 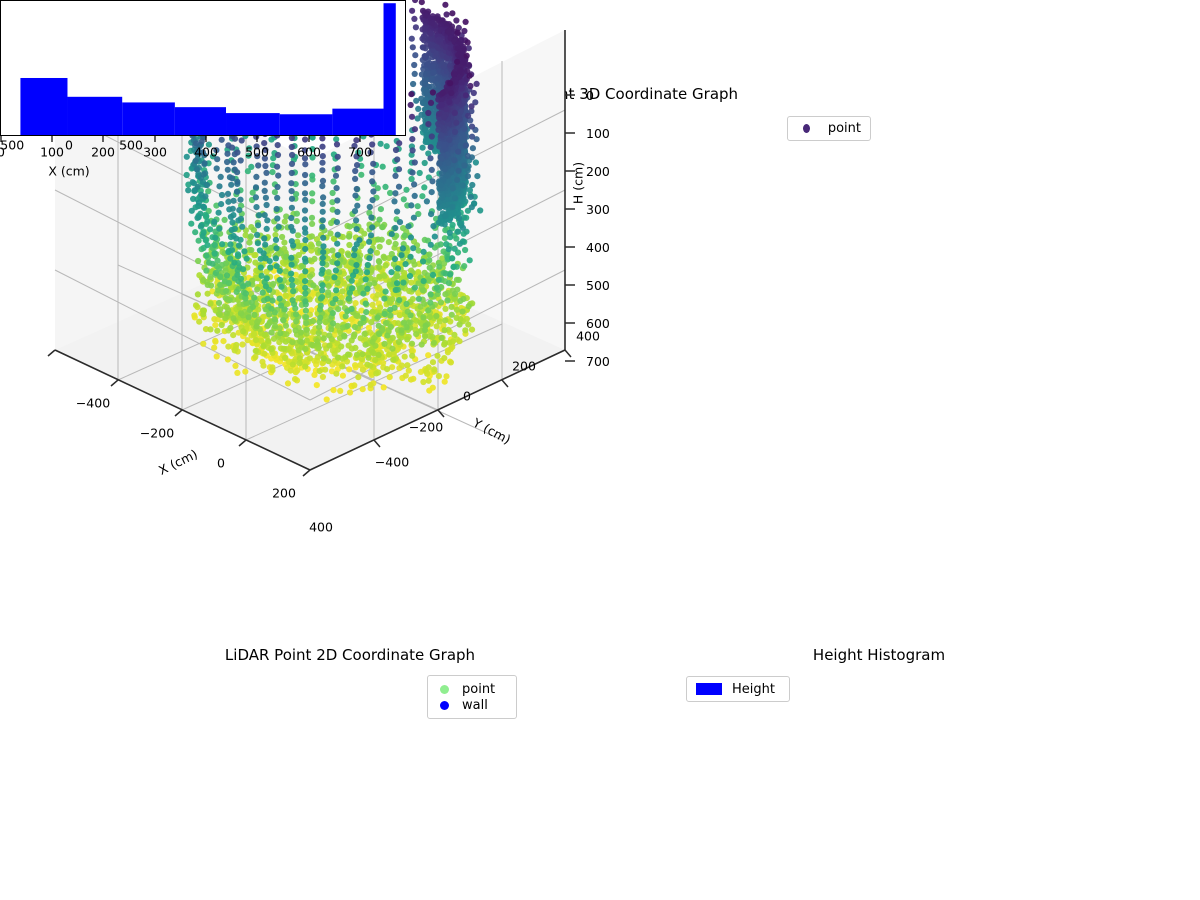 What do you see at coordinates (475, 705) in the screenshot?
I see `legend-label-wall: wall` at bounding box center [475, 705].